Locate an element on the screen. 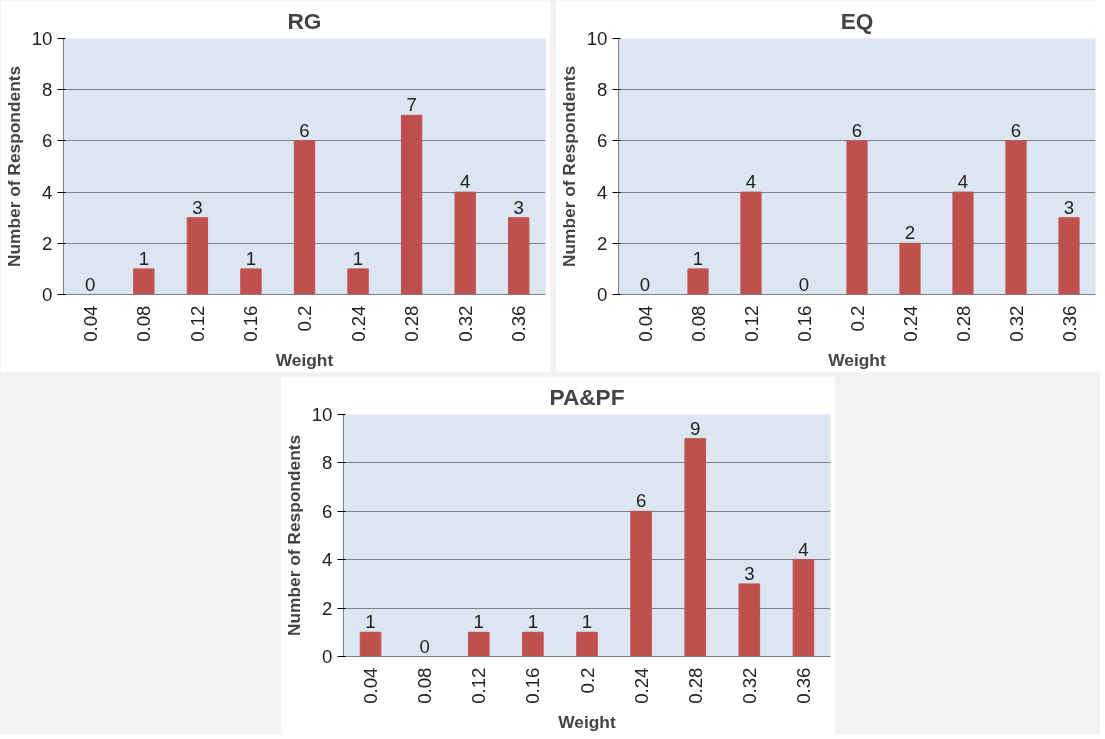 Image resolution: width=1105 pixels, height=739 pixels. data-label: 7 is located at coordinates (411, 105).